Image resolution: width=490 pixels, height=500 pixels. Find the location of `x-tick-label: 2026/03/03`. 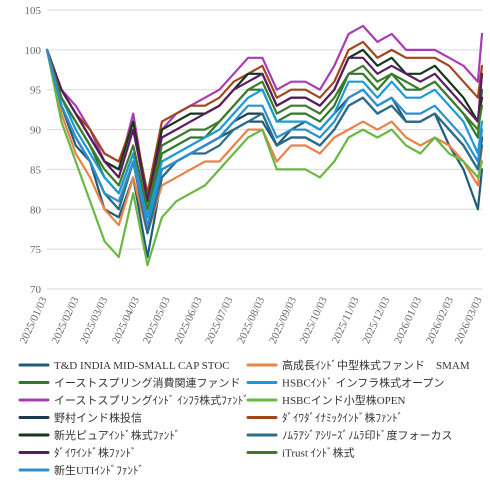

x-tick-label: 2026/03/03 is located at coordinates (469, 320).